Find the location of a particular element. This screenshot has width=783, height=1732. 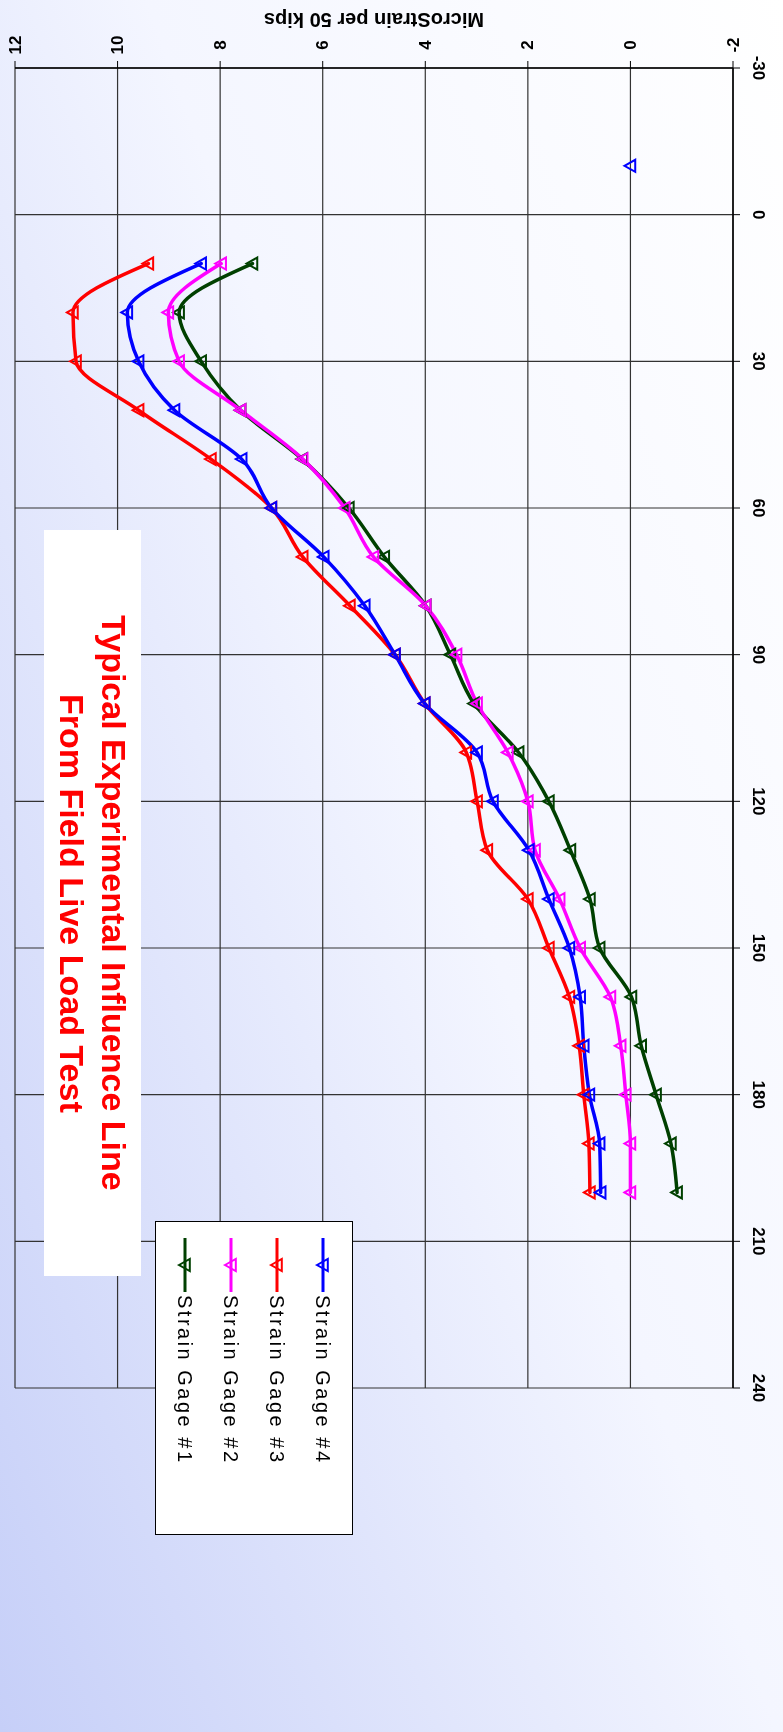

legend-label: Strain Gage #2 is located at coordinates (231, 1380).